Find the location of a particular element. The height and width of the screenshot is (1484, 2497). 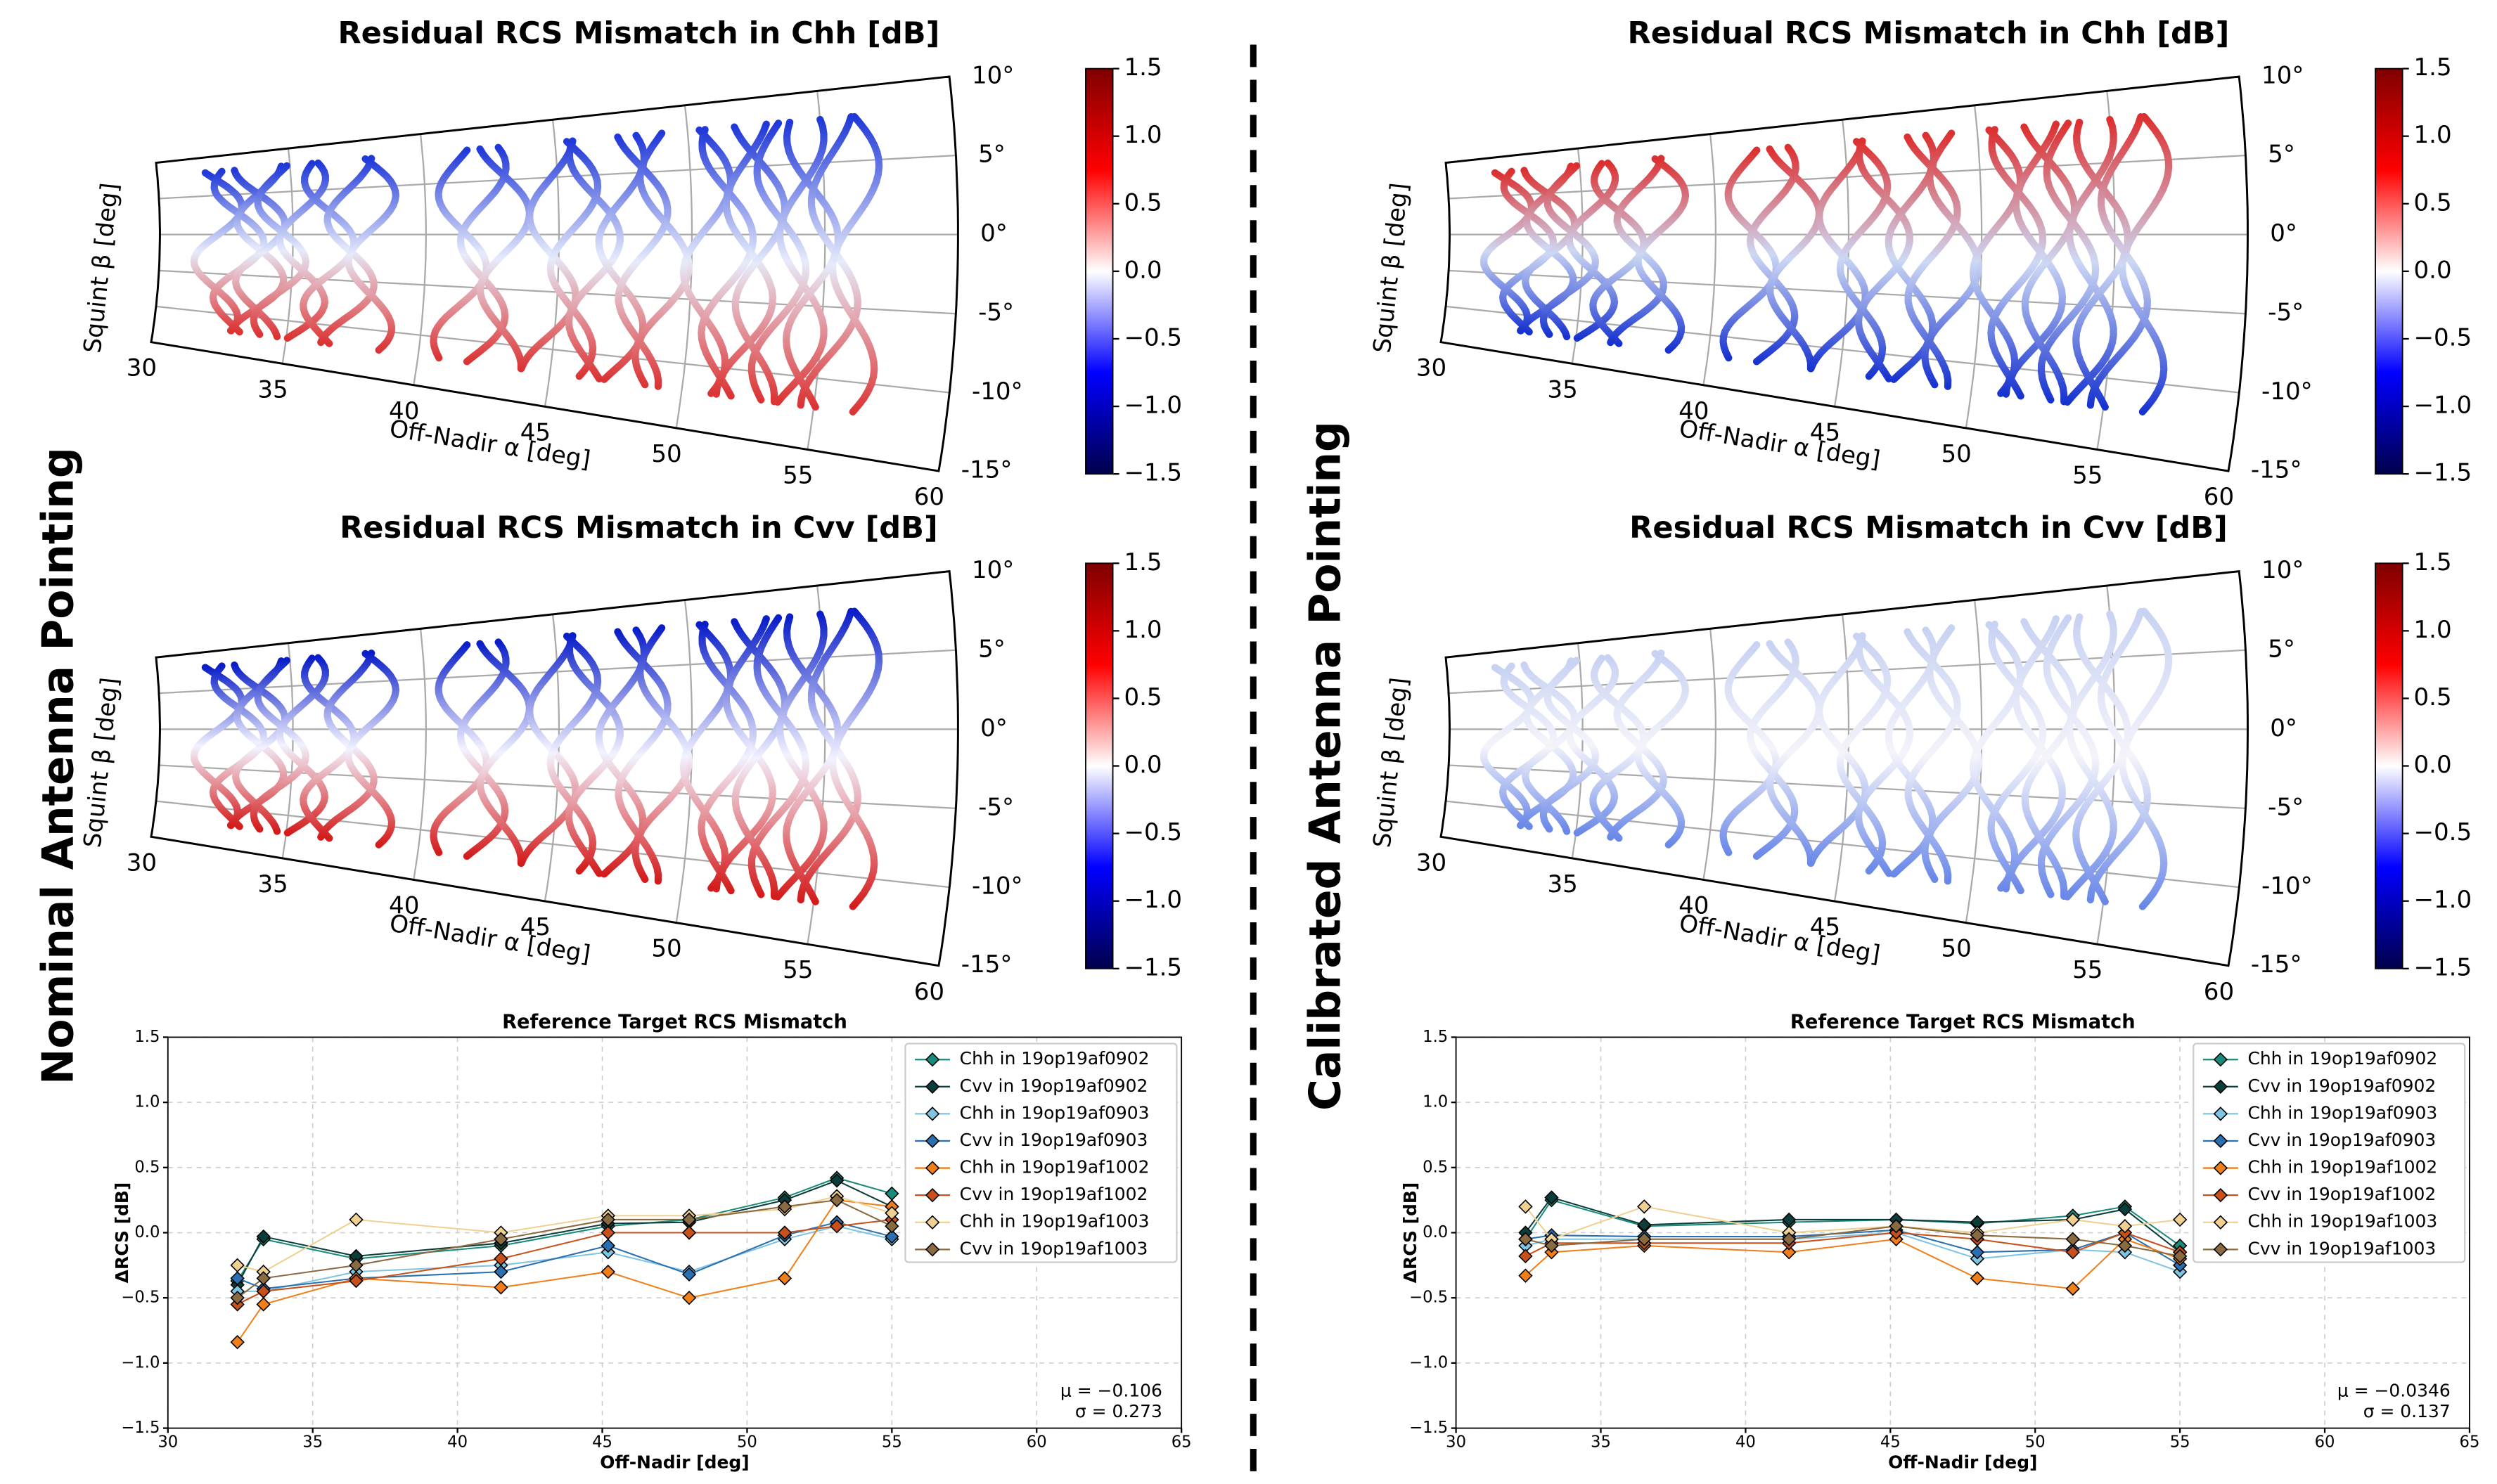

x-tick-label: 65 is located at coordinates (2470, 1442).